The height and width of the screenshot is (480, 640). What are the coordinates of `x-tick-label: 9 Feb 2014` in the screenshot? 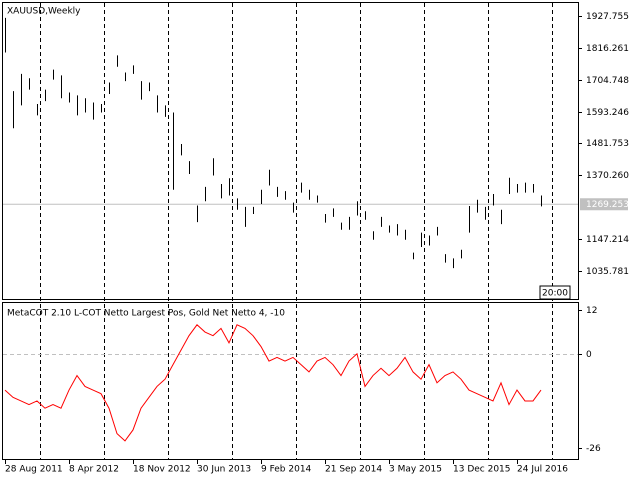 It's located at (286, 470).